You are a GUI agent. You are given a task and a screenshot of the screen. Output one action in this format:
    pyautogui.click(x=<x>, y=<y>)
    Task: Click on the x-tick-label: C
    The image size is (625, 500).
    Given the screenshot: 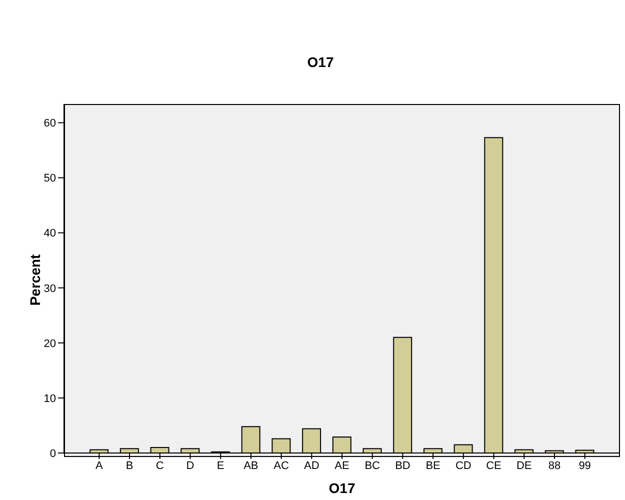 What is the action you would take?
    pyautogui.click(x=160, y=466)
    